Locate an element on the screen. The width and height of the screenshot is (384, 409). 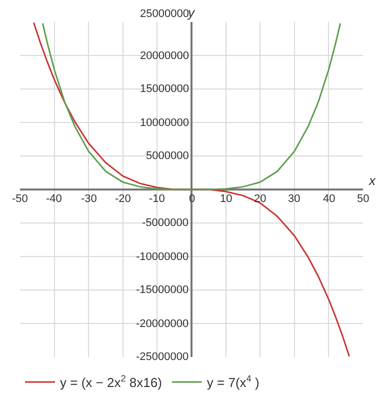
x-tick-label: 40 is located at coordinates (329, 199).